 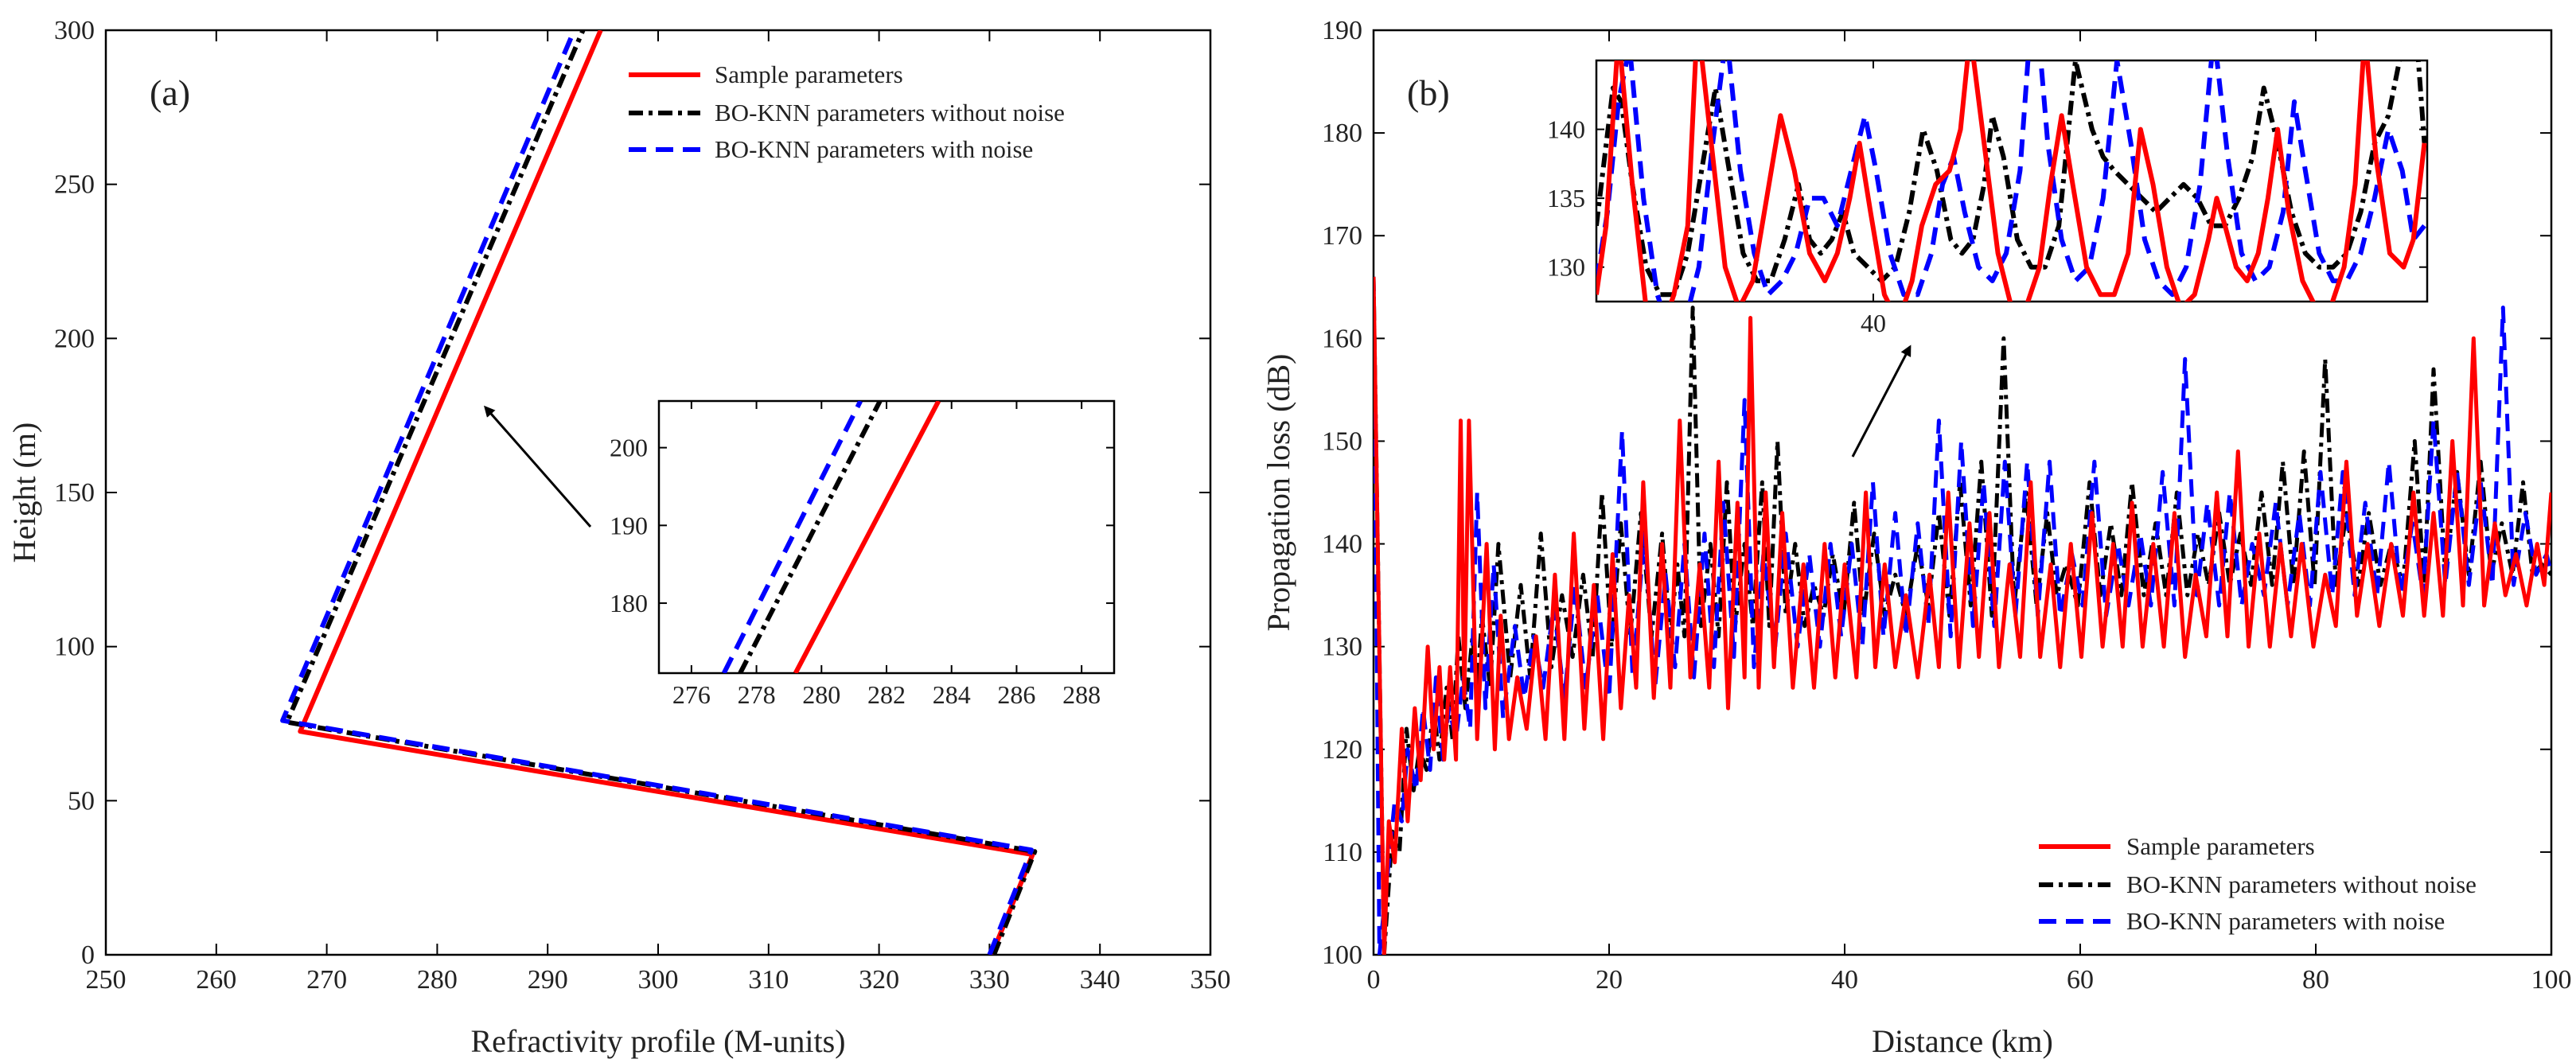 I want to click on panel-a-inset-xtick-label: 278, so click(x=757, y=694).